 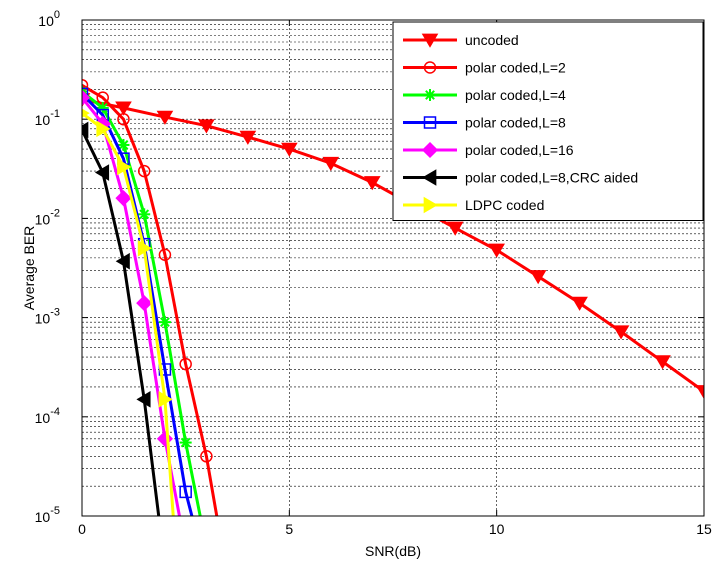 I want to click on y-tick-label: 10⁻³, so click(x=47, y=317).